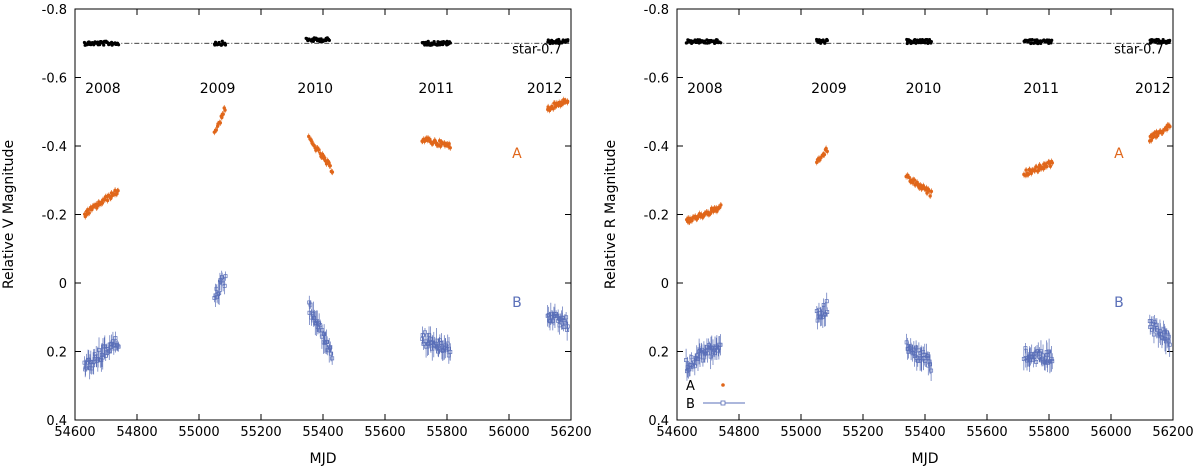  I want to click on legend-marker-A, so click(723, 385).